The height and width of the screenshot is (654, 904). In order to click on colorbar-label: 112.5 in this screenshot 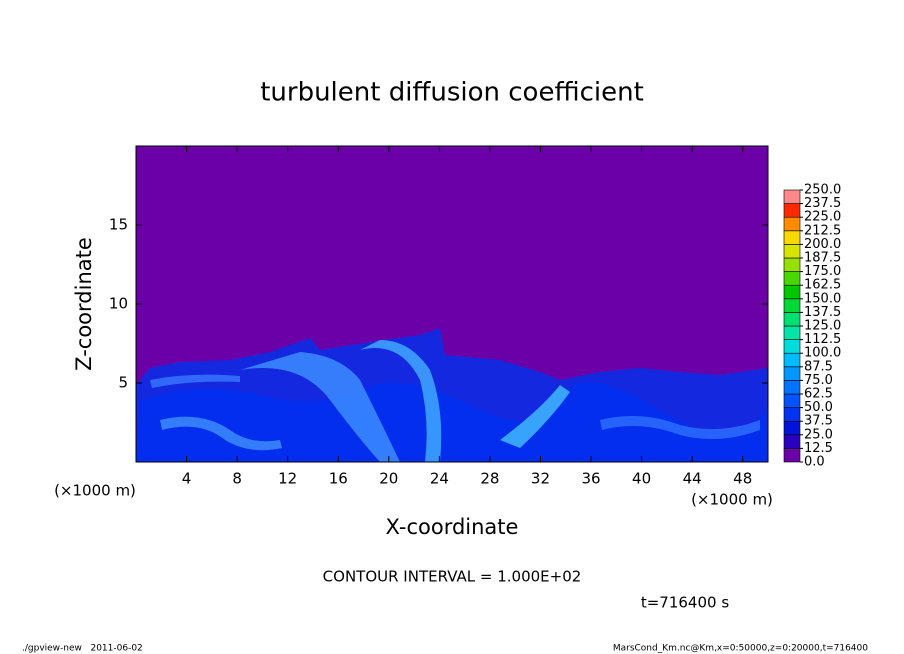, I will do `click(822, 339)`.